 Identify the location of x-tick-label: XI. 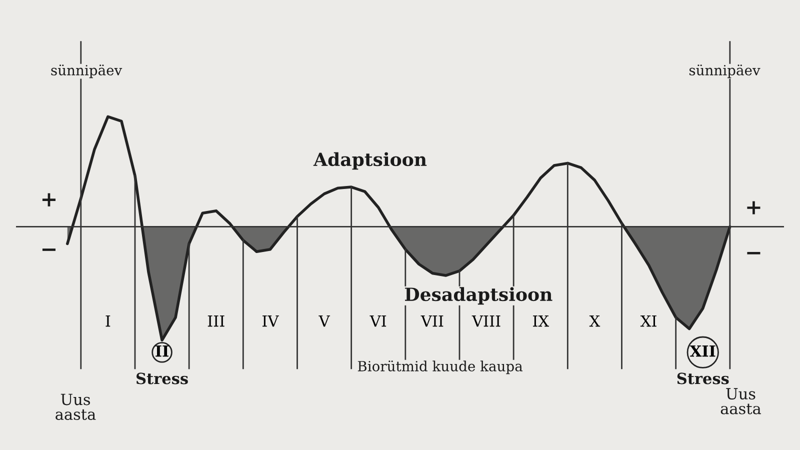
(648, 321).